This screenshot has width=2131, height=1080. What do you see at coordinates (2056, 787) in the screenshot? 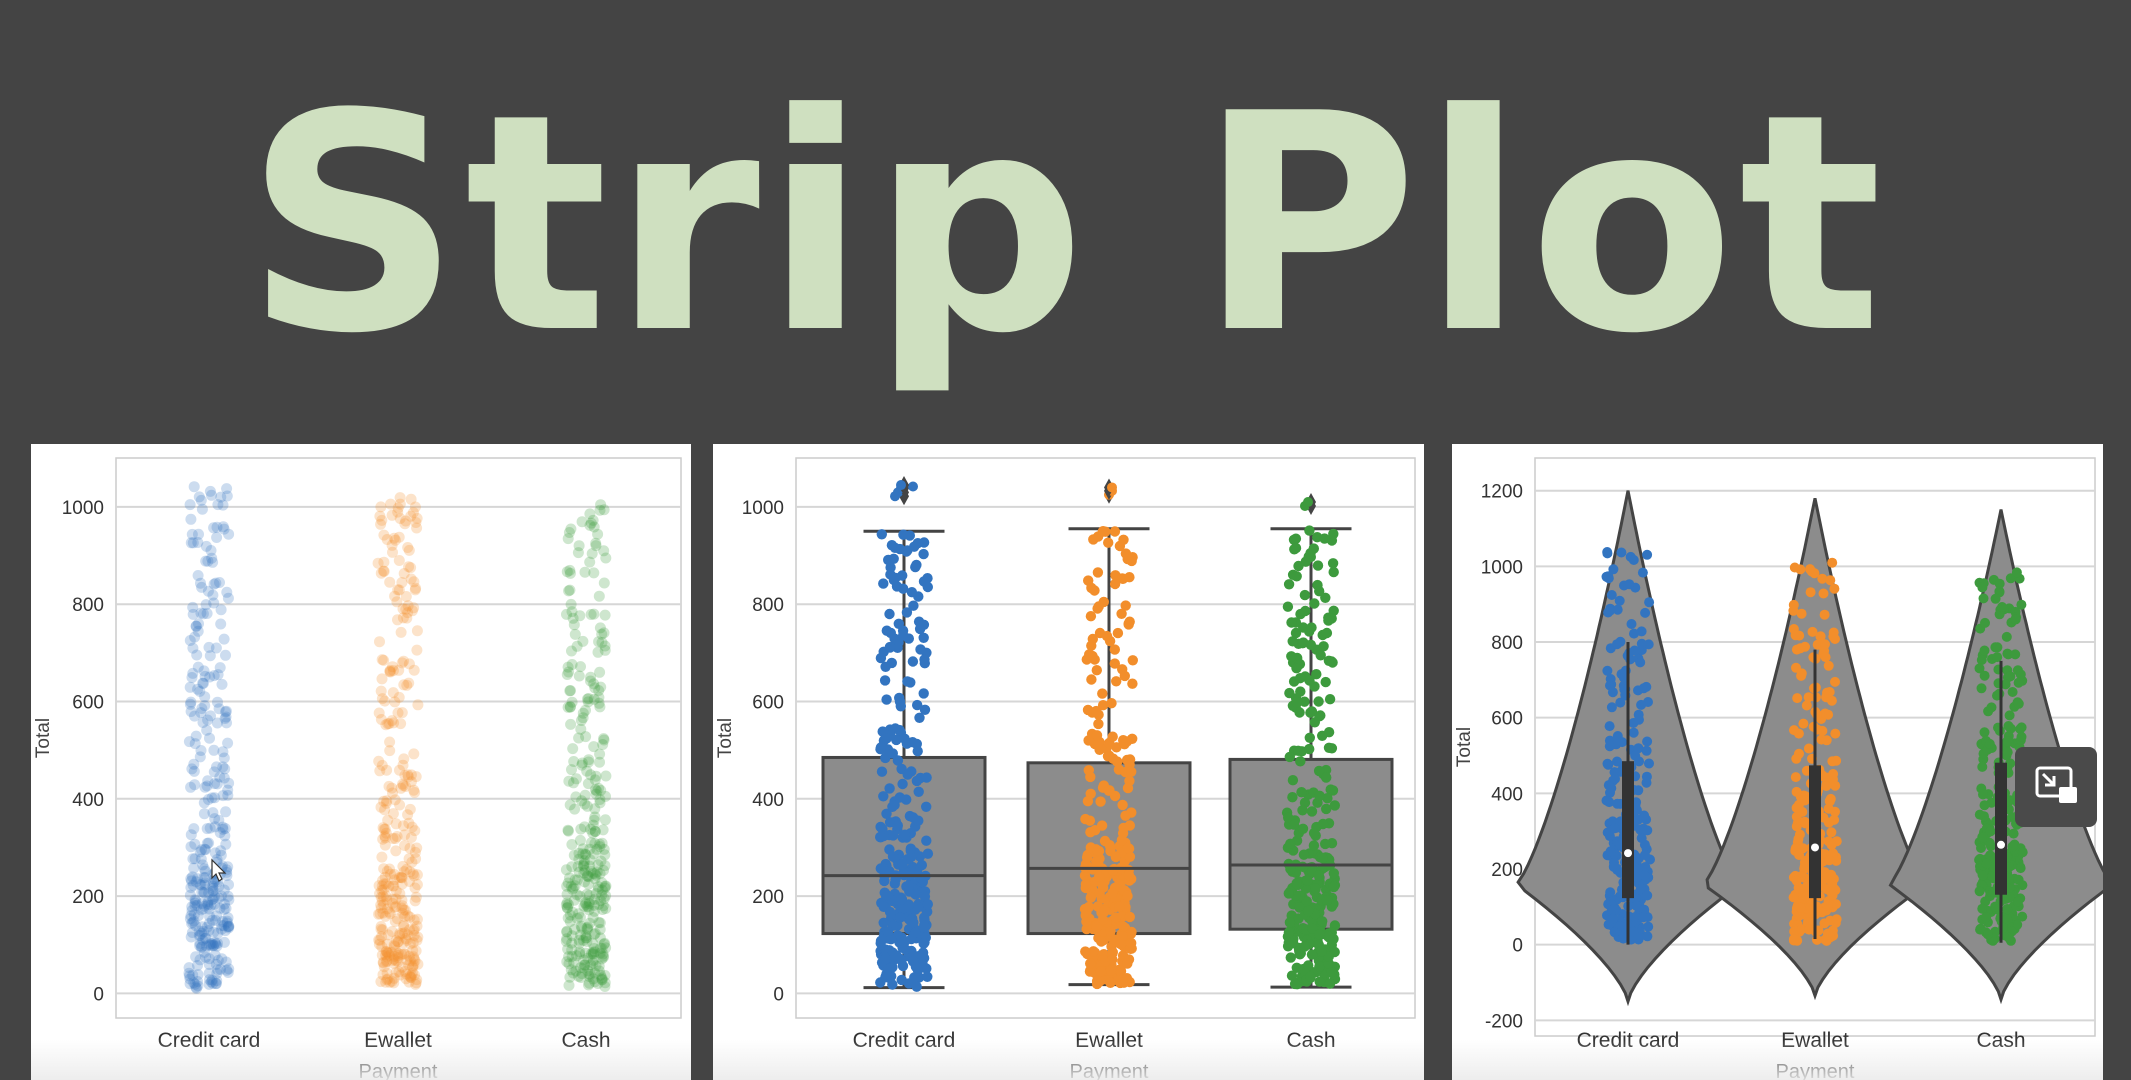
I see `picture-in-picture-button` at bounding box center [2056, 787].